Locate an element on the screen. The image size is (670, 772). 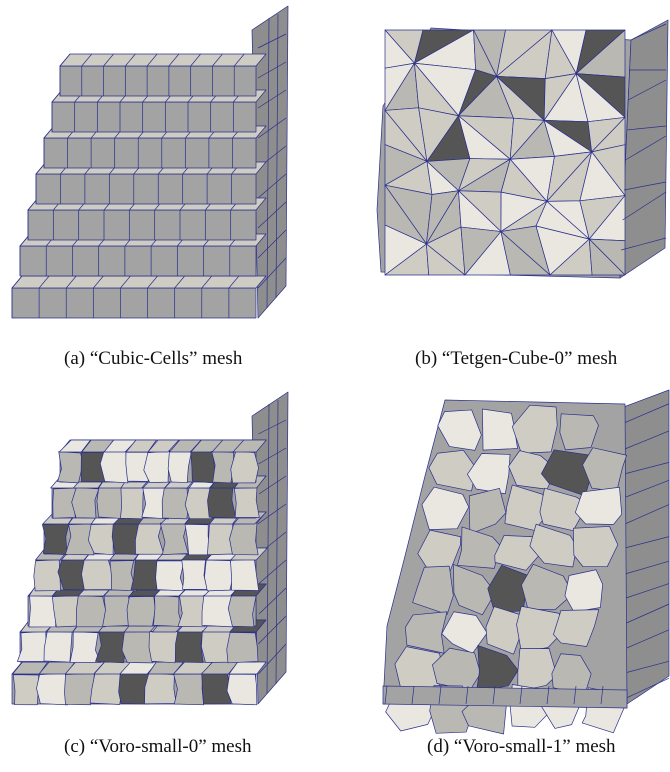
step-tread is located at coordinates (163, 60).